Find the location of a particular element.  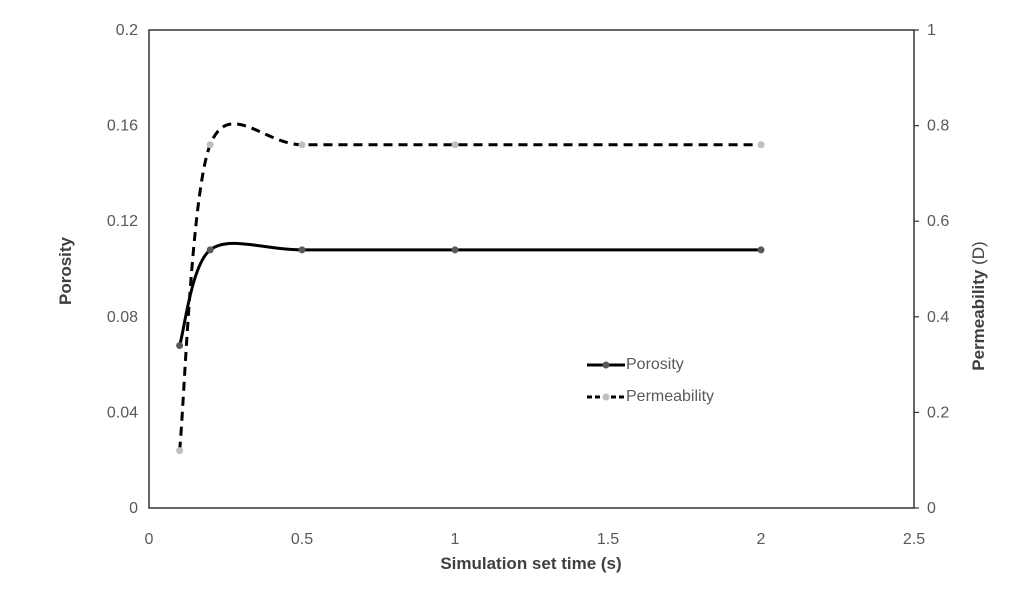

right-axis-tick-label: 0.2 is located at coordinates (938, 412).